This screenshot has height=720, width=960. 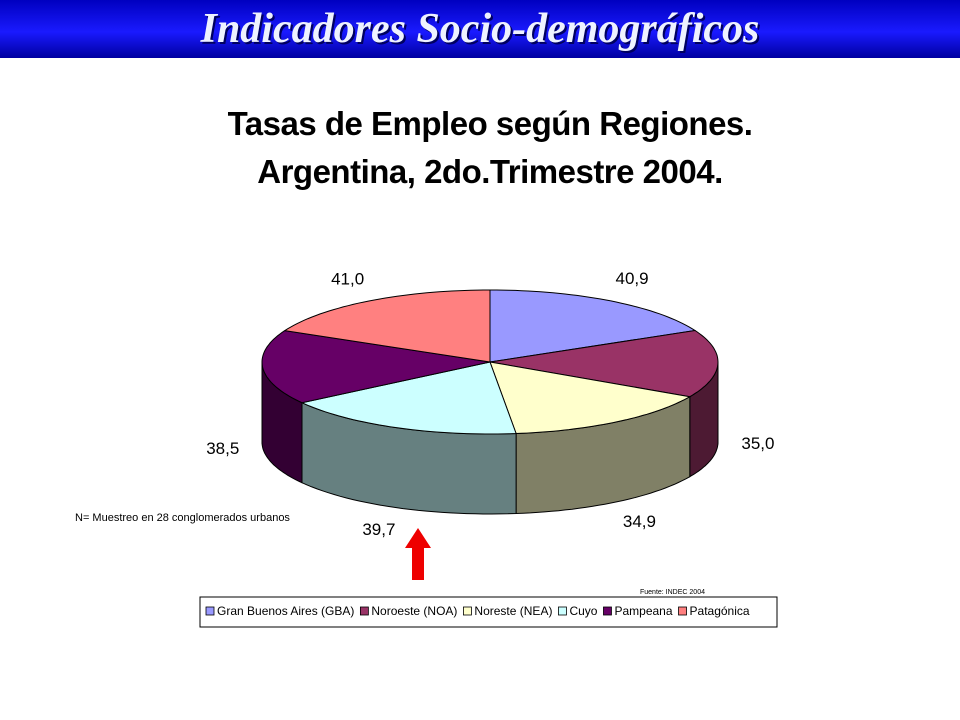 I want to click on header-bar: Indicadores Socio-demográficos, so click(x=480, y=29).